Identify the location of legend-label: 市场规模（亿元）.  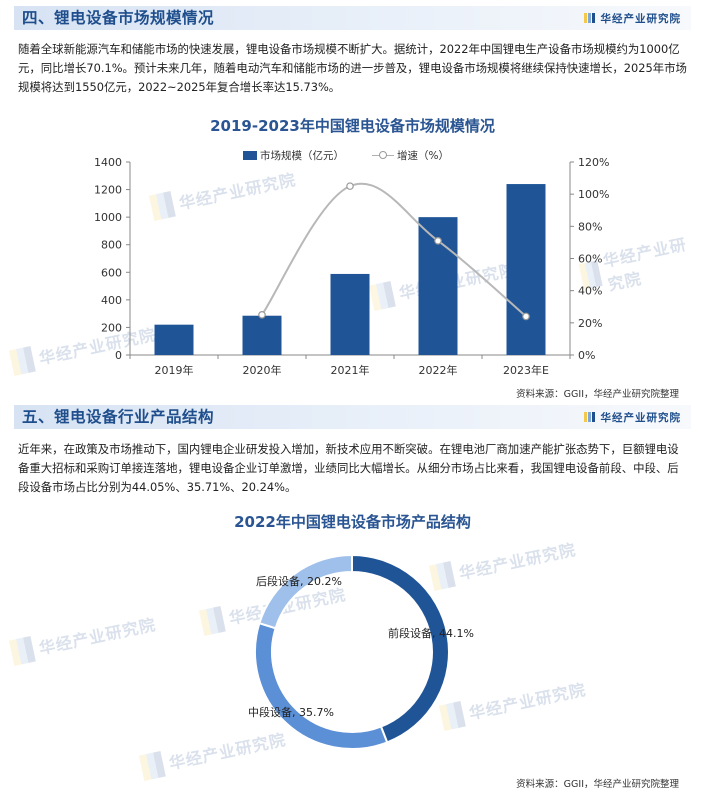
(302, 155).